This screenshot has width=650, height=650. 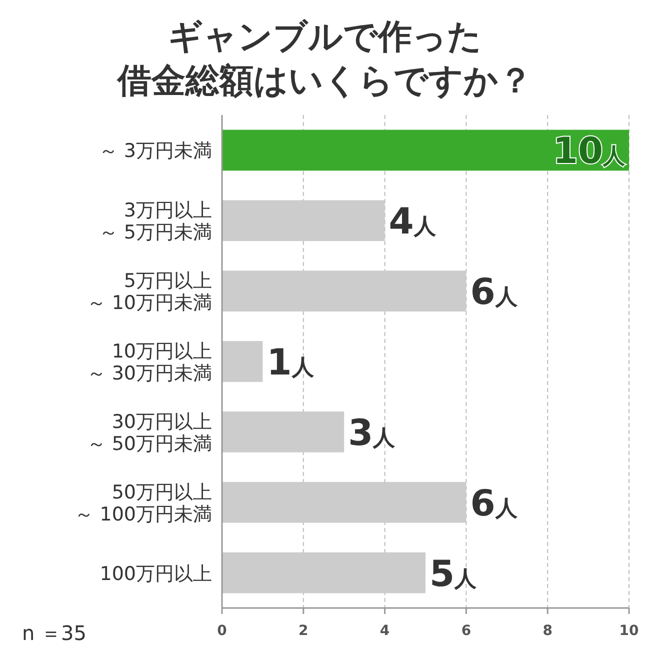 I want to click on y-tick-label: 3万円以上～ 5万円未満, so click(x=155, y=222).